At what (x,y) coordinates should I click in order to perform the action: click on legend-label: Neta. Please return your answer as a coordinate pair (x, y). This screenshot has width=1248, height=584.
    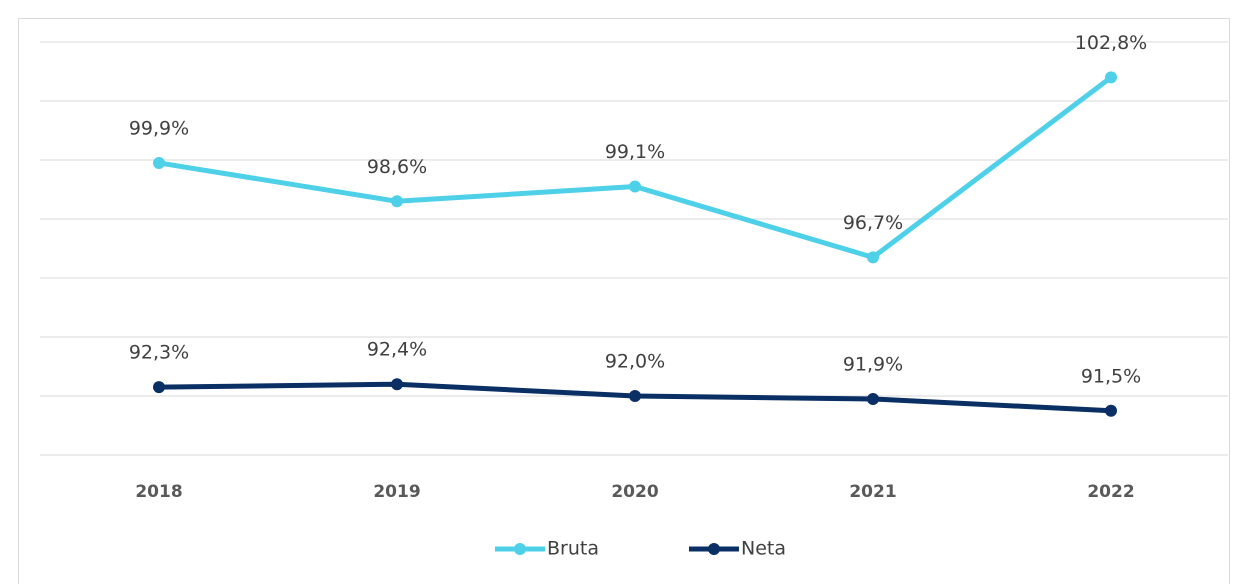
    Looking at the image, I should click on (763, 549).